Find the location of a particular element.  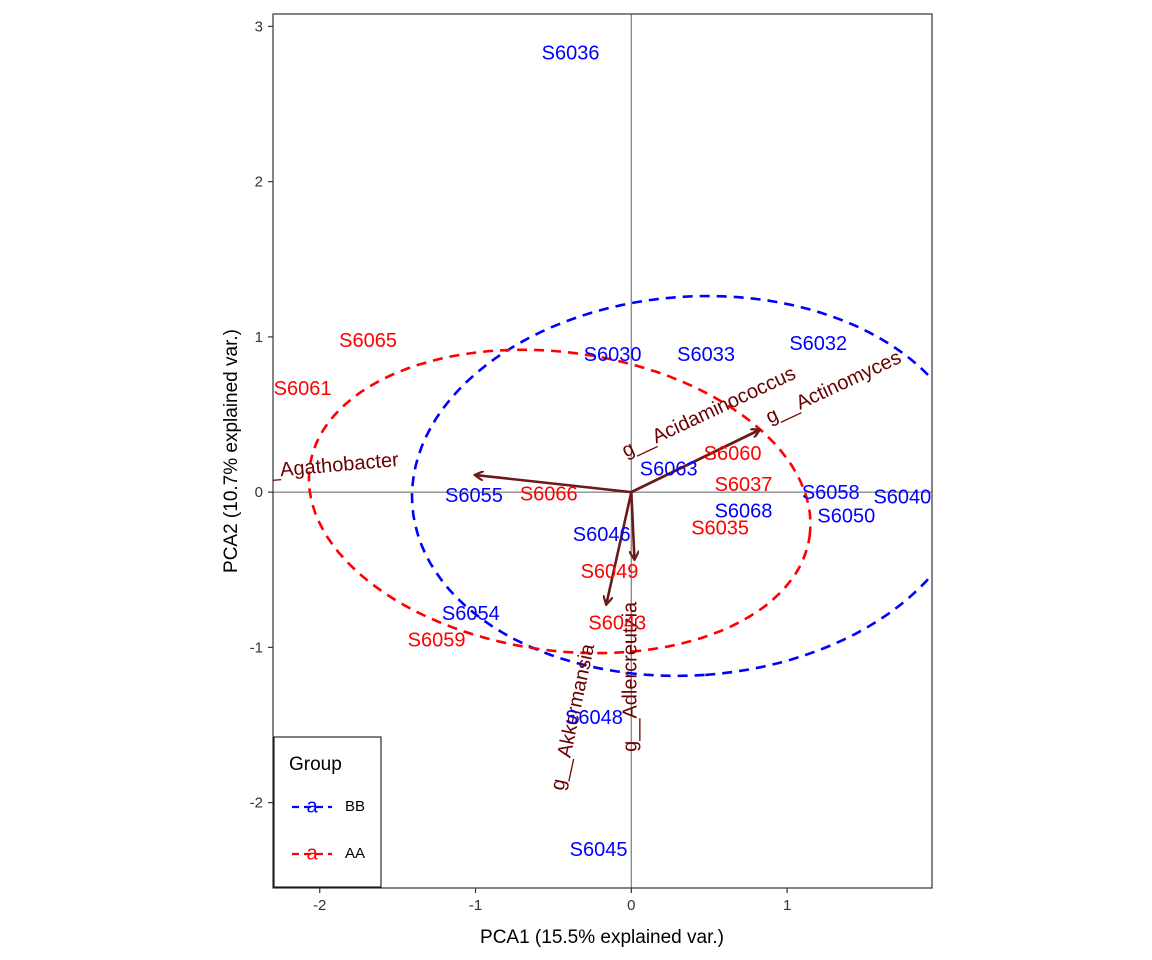

legend-label: AA is located at coordinates (355, 853).